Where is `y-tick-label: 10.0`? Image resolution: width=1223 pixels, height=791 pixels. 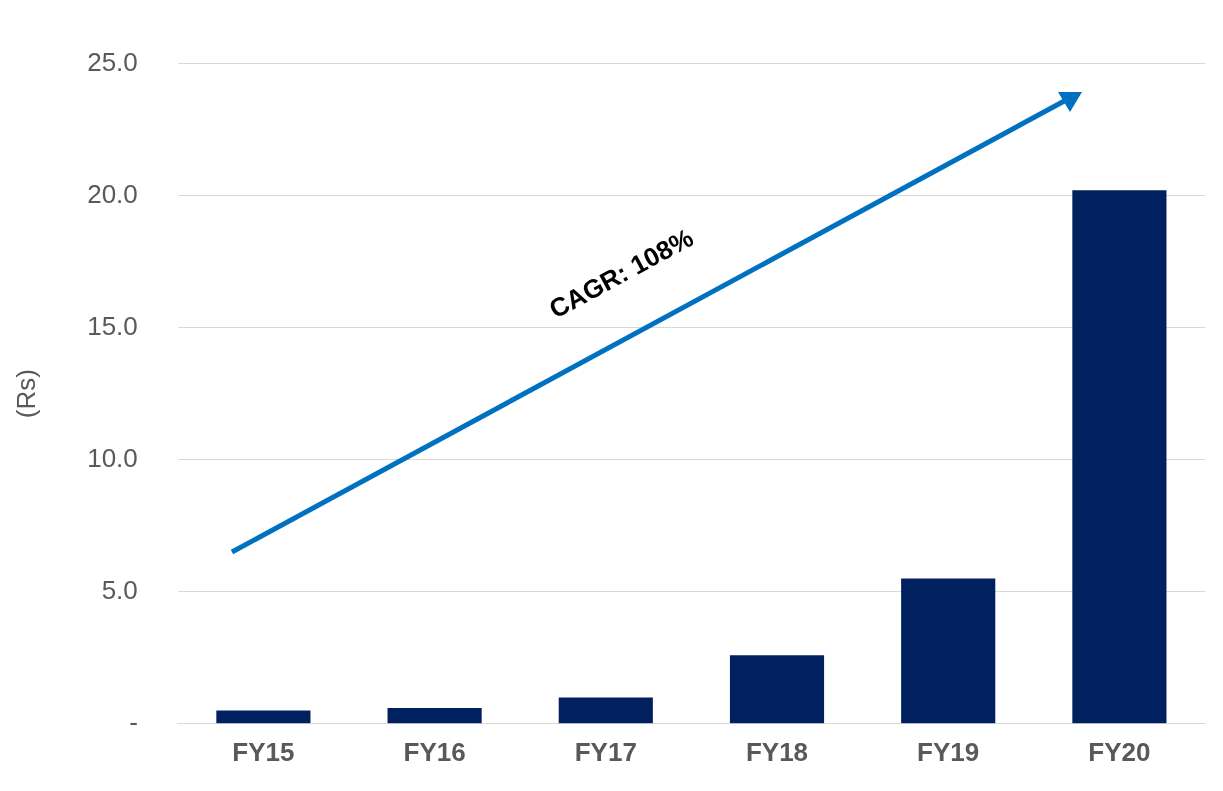
y-tick-label: 10.0 is located at coordinates (112, 457).